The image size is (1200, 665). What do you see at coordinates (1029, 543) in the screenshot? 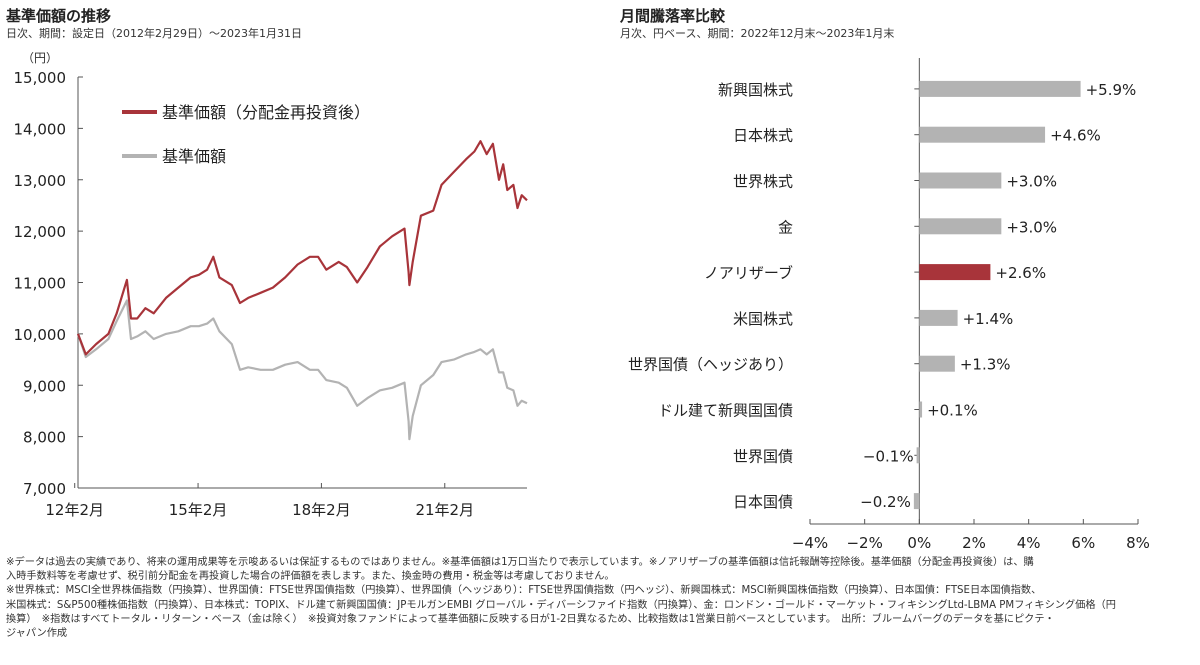
I see `x-tick-label: 4%` at bounding box center [1029, 543].